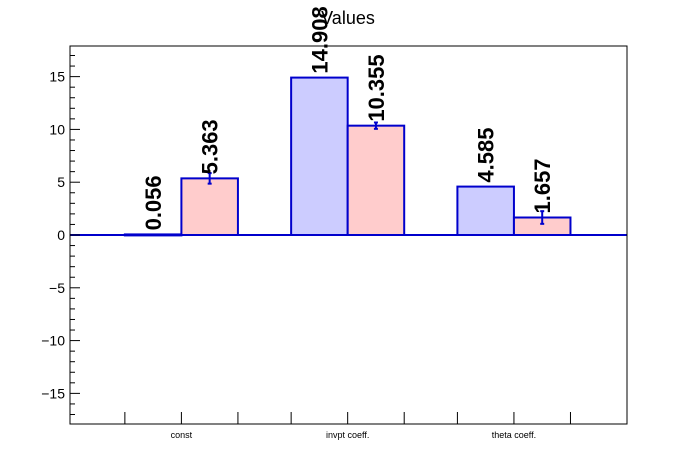  Describe the element at coordinates (514, 435) in the screenshot. I see `x-category-label-2: theta coeff.` at that location.